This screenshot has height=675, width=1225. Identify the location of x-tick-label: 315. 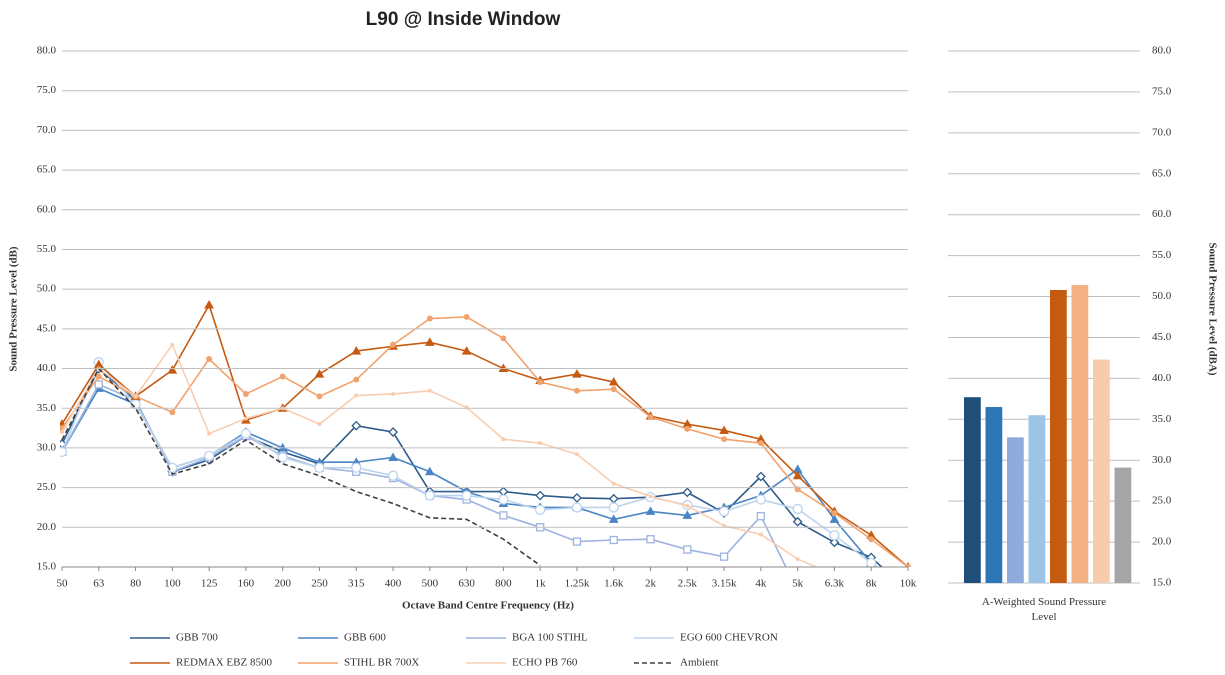
(356, 584).